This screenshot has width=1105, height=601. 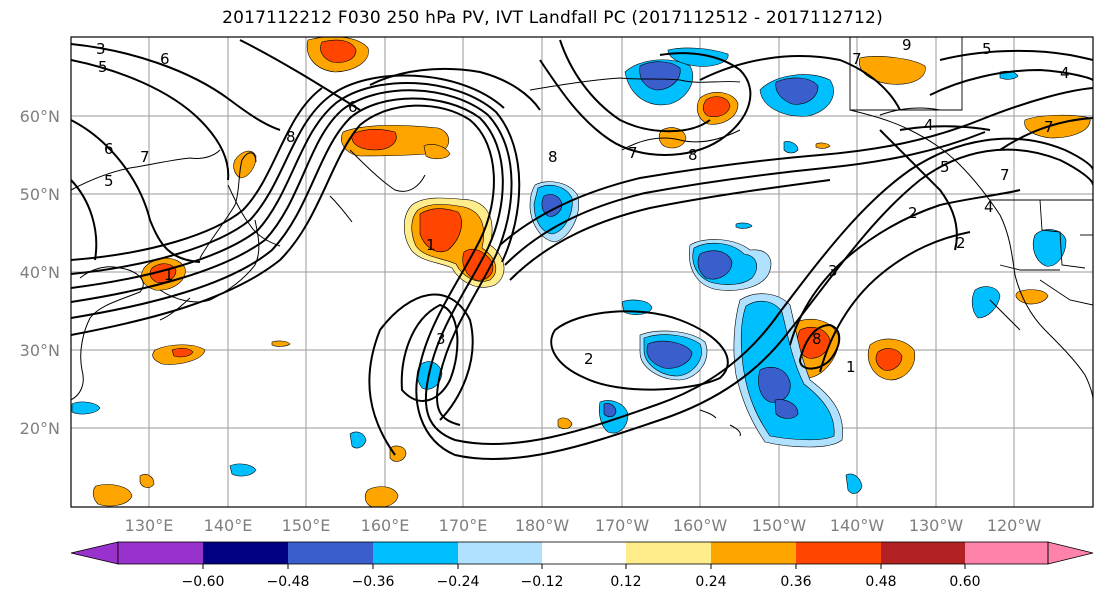 I want to click on colorbar-tick: −0.36, so click(x=373, y=582).